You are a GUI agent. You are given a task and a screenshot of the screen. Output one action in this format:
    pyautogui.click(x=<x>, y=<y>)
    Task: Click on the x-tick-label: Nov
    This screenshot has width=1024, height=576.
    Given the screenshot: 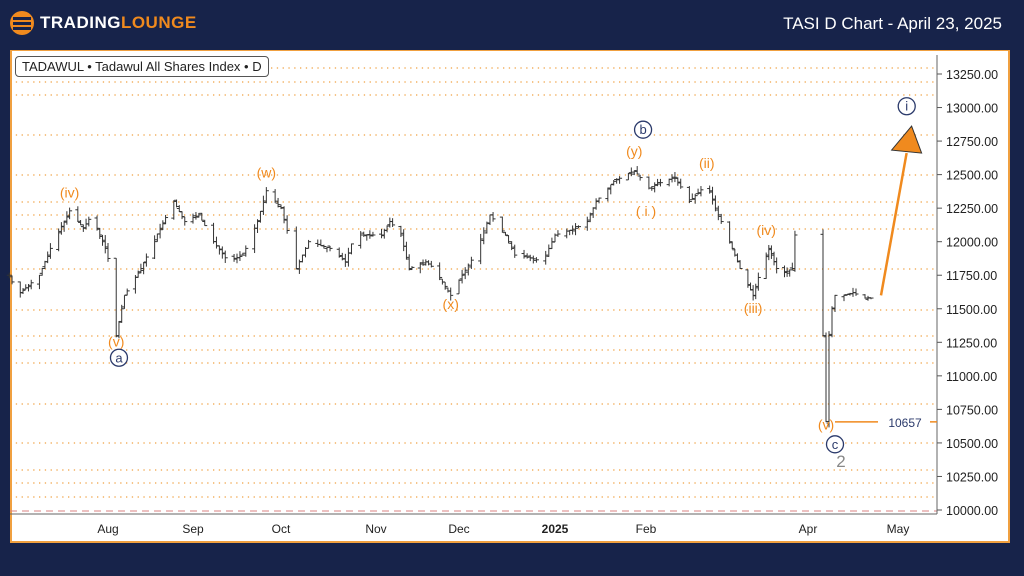 What is the action you would take?
    pyautogui.click(x=375, y=529)
    